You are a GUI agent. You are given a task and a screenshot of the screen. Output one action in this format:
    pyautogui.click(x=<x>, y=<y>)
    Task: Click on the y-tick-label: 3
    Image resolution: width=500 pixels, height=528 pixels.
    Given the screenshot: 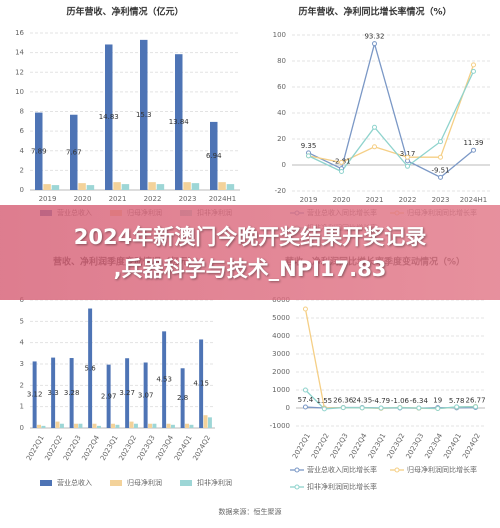 What is the action you would take?
    pyautogui.click(x=22, y=364)
    